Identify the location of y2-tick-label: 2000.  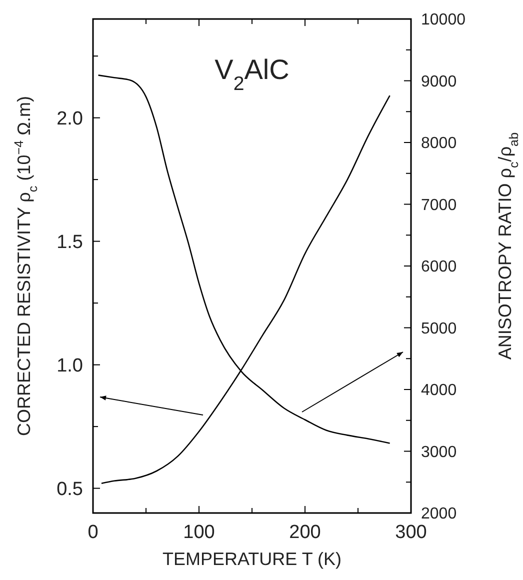
(439, 514).